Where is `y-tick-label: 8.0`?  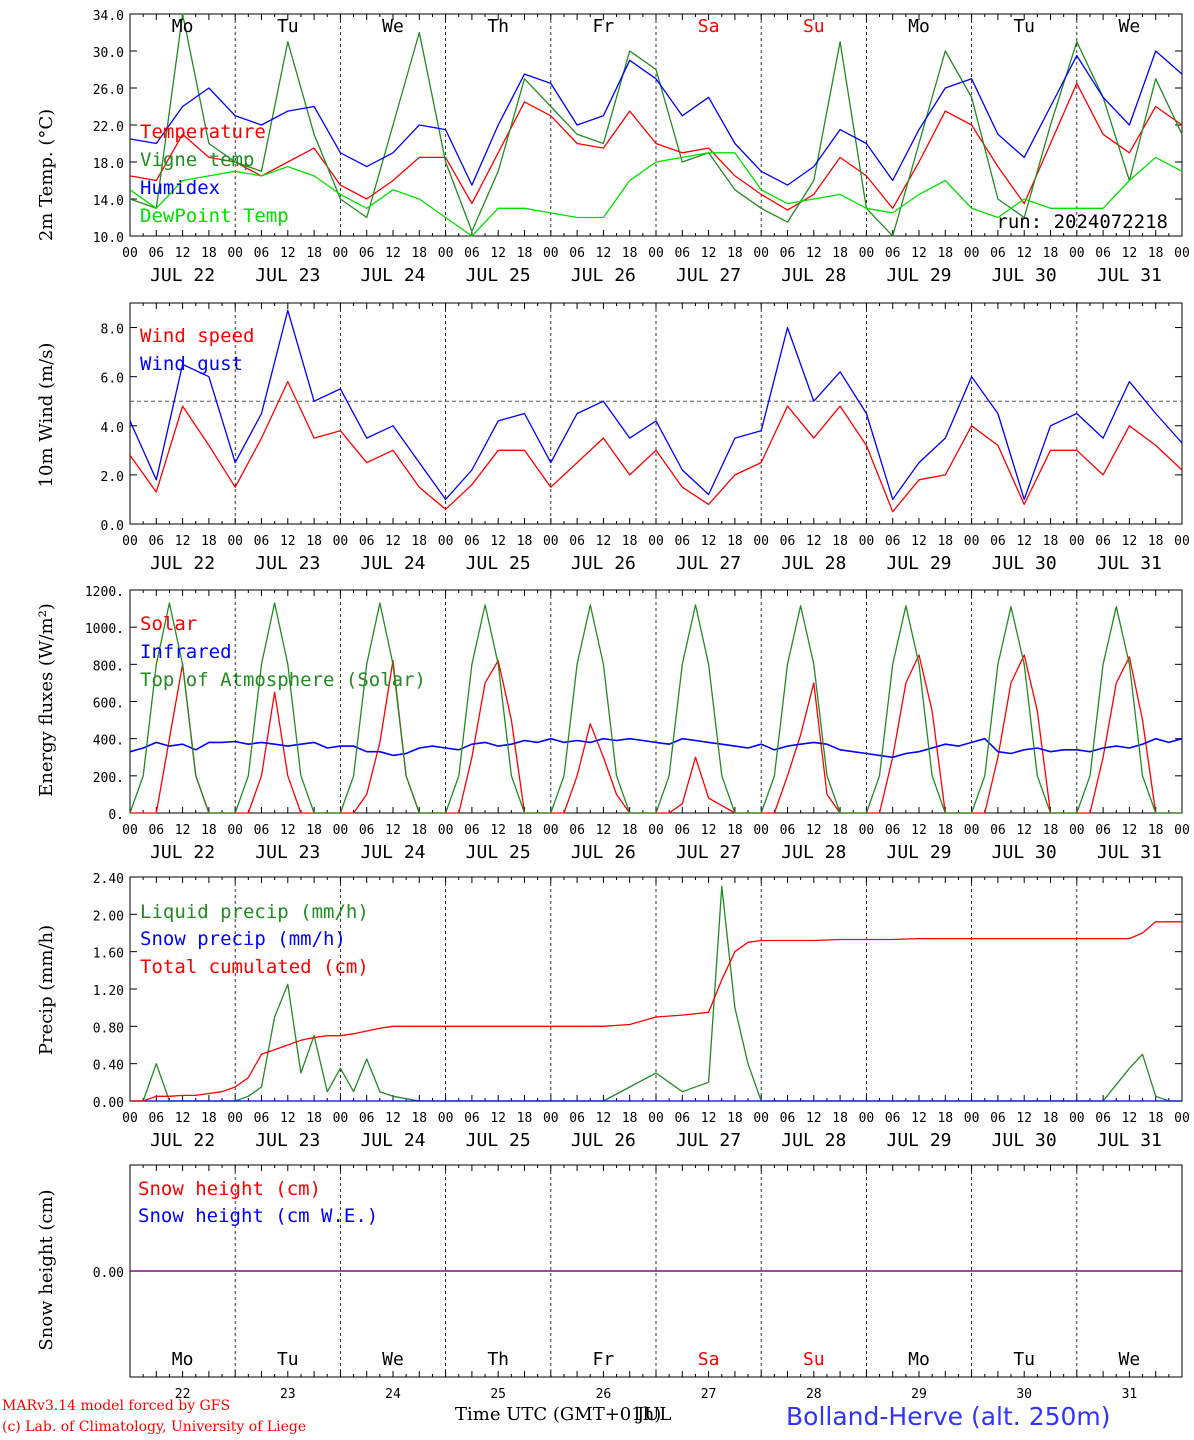
y-tick-label: 8.0 is located at coordinates (112, 330).